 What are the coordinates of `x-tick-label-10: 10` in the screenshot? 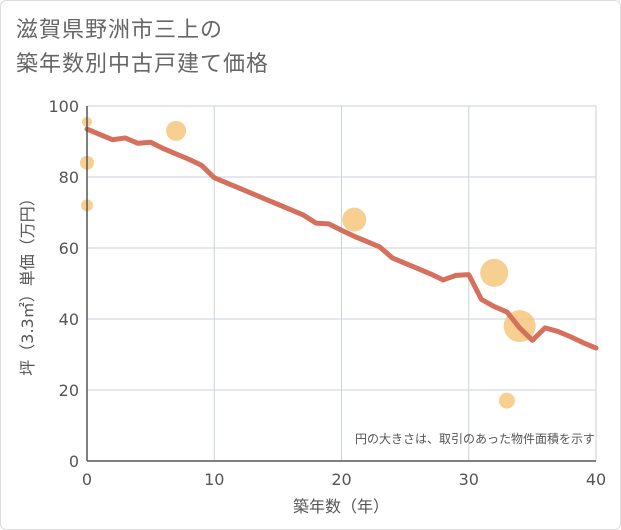 It's located at (214, 479).